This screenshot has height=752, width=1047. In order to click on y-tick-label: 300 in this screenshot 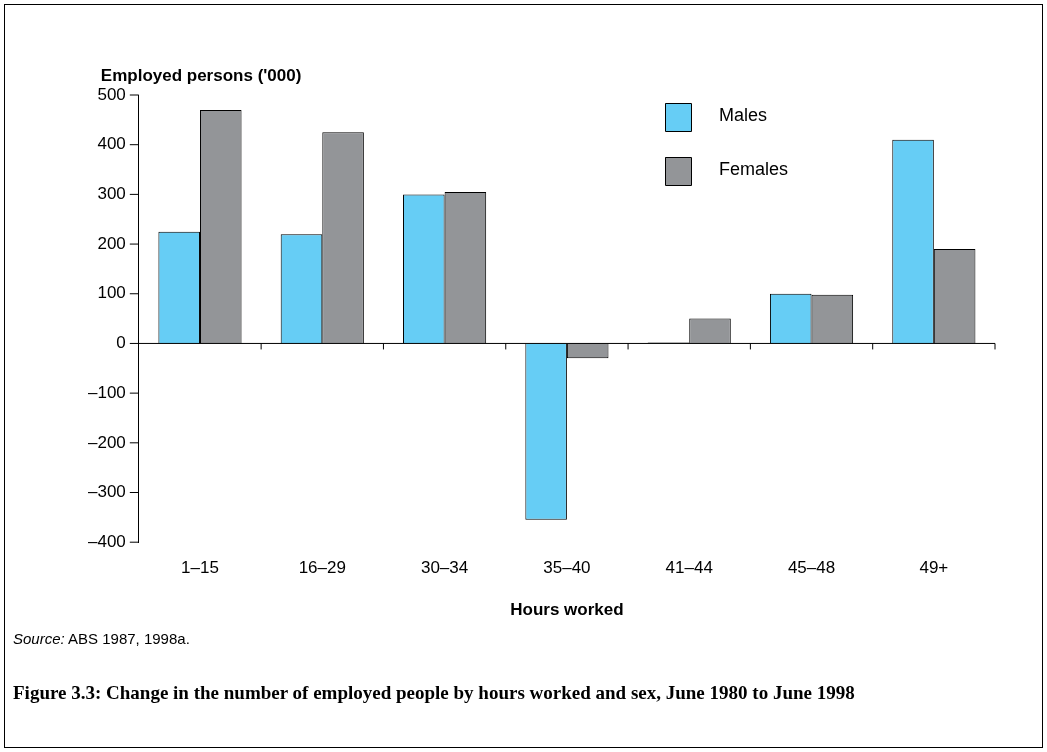, I will do `click(111, 194)`.